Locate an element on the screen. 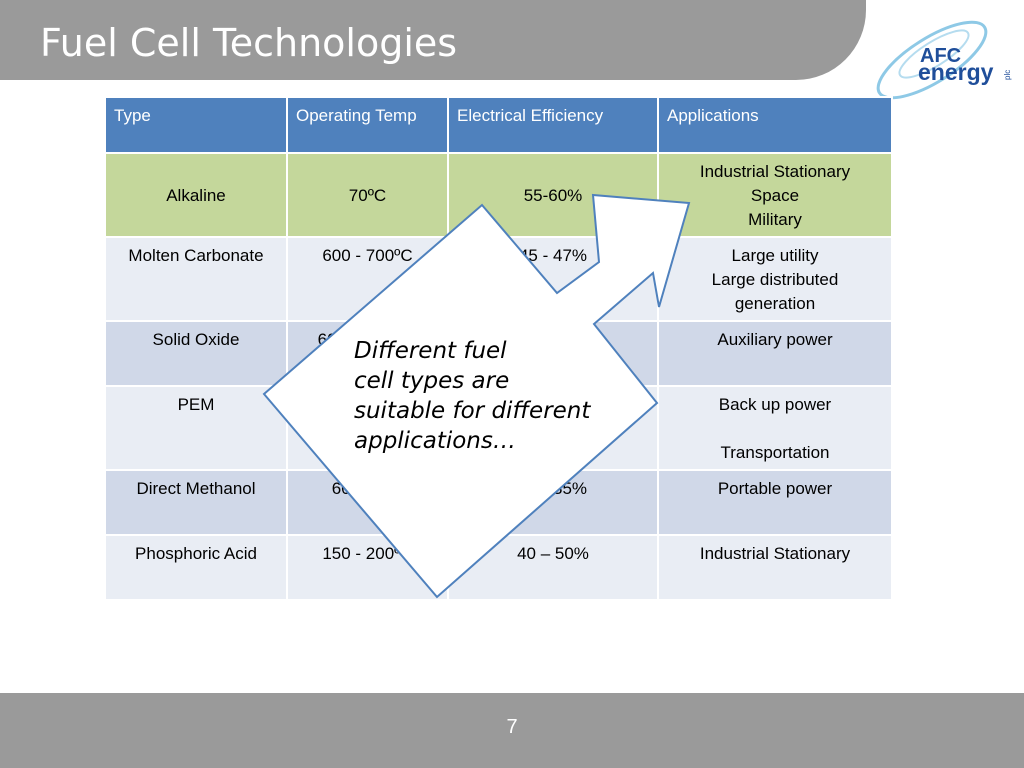  cell-type: Direct Methanol is located at coordinates (196, 502).